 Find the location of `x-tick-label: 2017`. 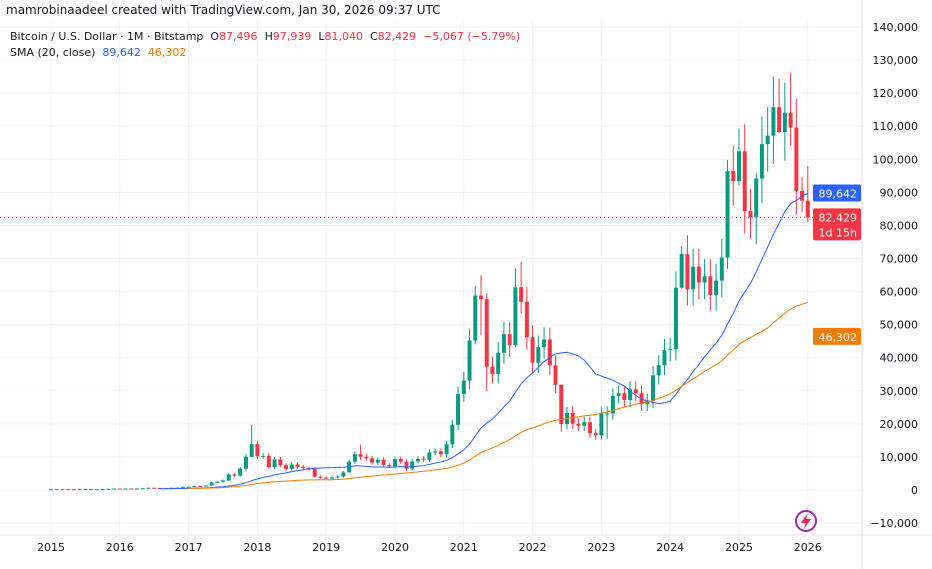

x-tick-label: 2017 is located at coordinates (189, 547).